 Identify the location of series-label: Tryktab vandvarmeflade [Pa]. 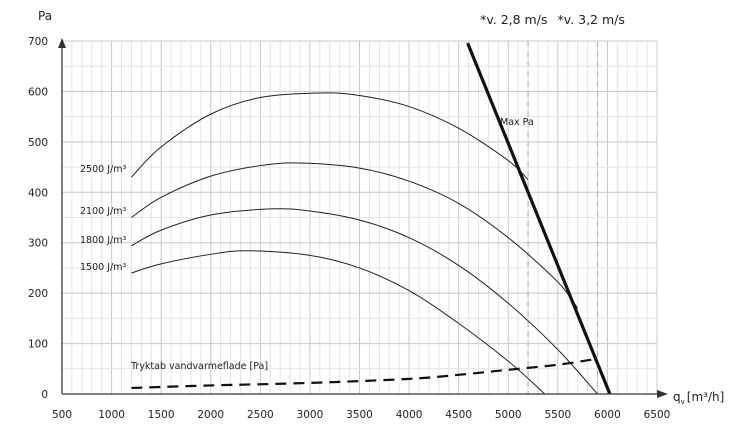
(199, 366).